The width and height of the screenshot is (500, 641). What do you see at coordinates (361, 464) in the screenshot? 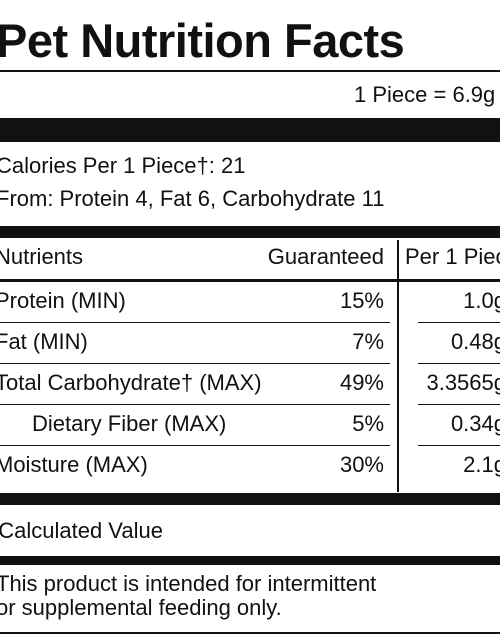
I see `guaranteed-value: 30%` at bounding box center [361, 464].